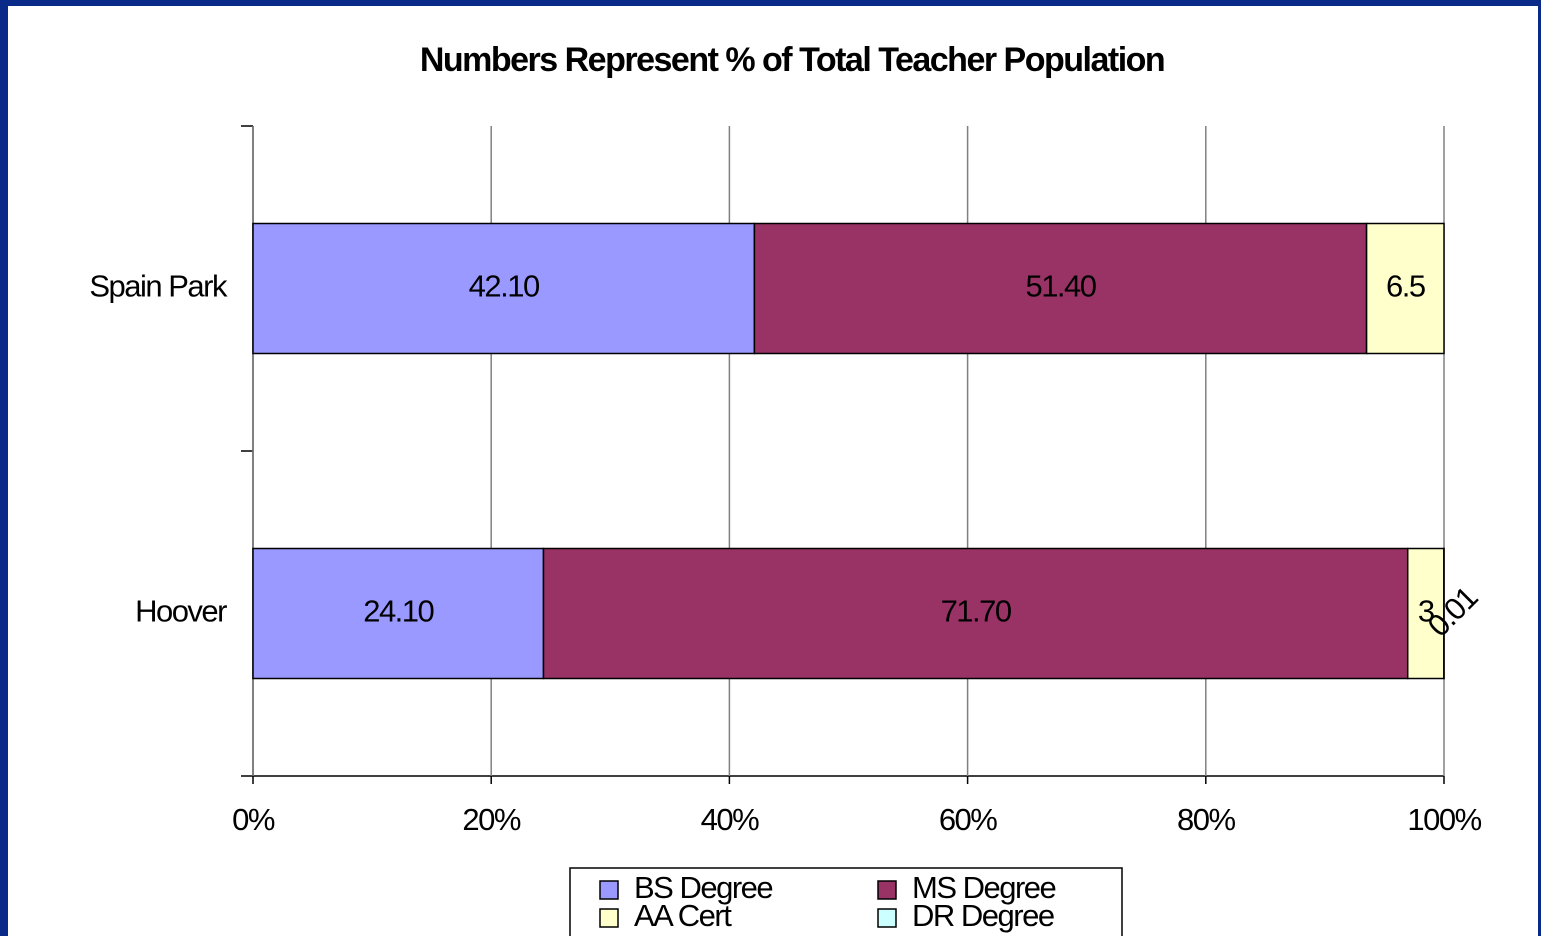  I want to click on legend-box, so click(846, 901).